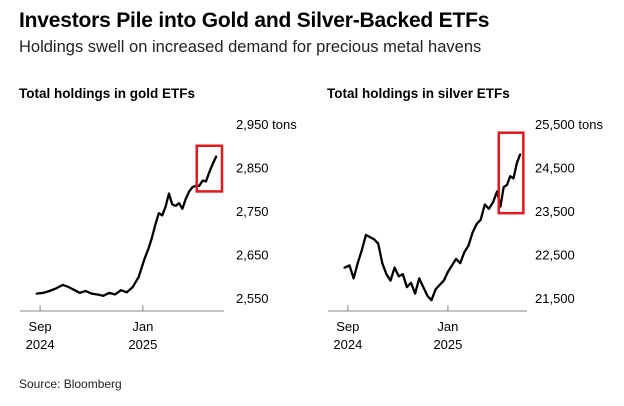  Describe the element at coordinates (447, 326) in the screenshot. I see `silver-xtick-label: Jan` at that location.